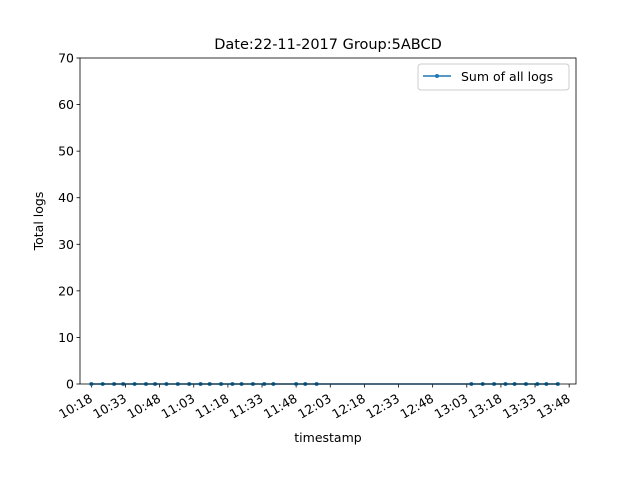 The height and width of the screenshot is (480, 640). I want to click on y-tick-label: 0, so click(70, 384).